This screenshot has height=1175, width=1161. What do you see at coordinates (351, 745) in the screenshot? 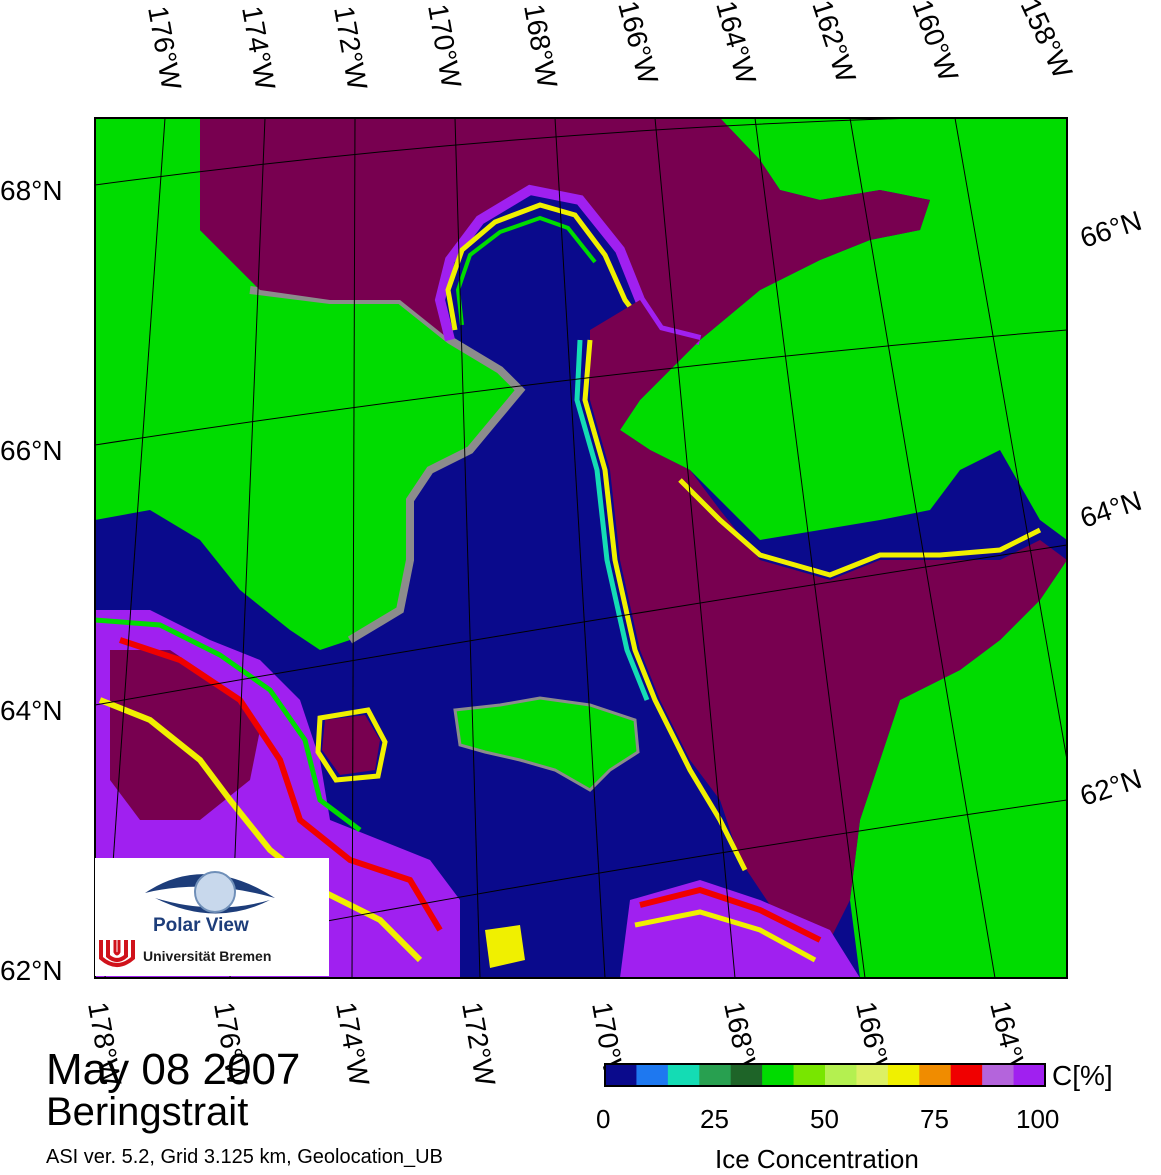
I see `ice-patch` at bounding box center [351, 745].